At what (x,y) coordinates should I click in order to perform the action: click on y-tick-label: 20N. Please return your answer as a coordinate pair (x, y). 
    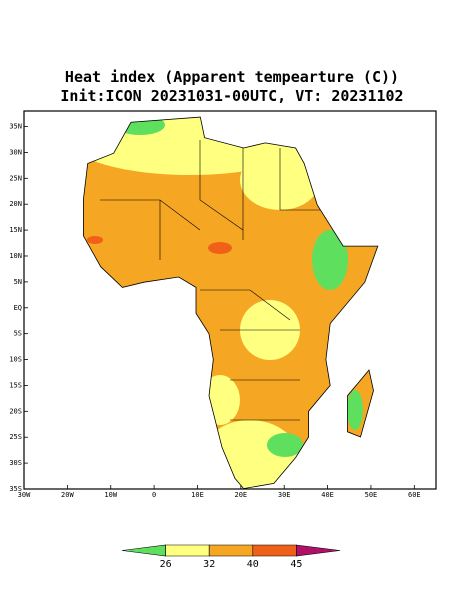
    Looking at the image, I should click on (15, 204).